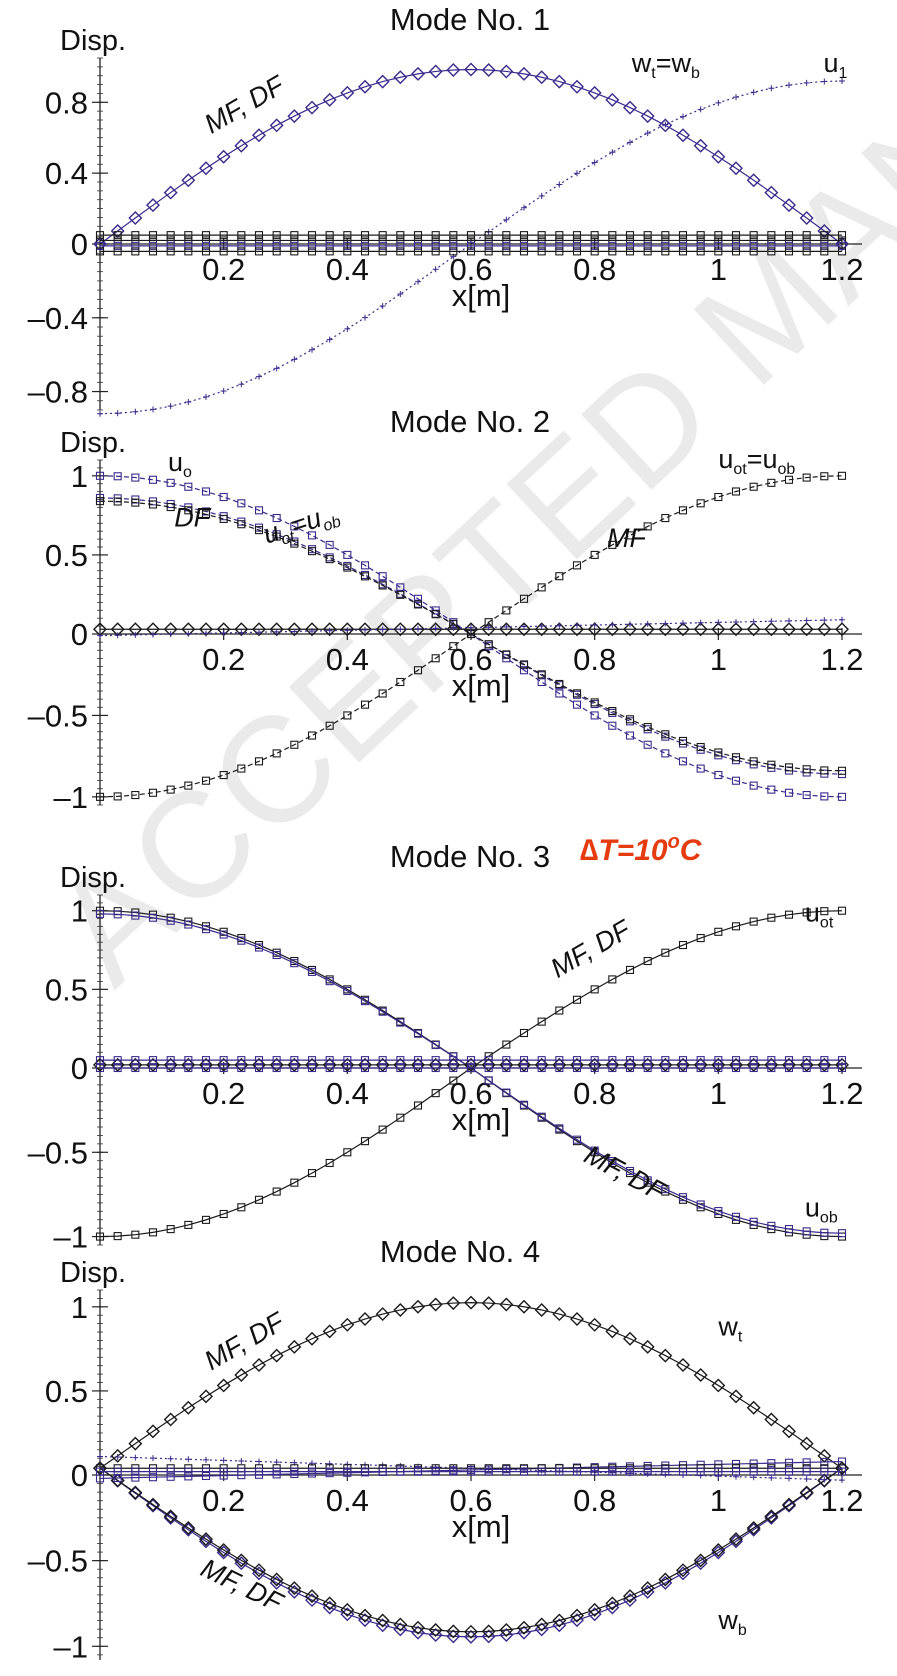 The height and width of the screenshot is (1676, 897). Describe the element at coordinates (79, 1068) in the screenshot. I see `y-tick-label: 0` at that location.